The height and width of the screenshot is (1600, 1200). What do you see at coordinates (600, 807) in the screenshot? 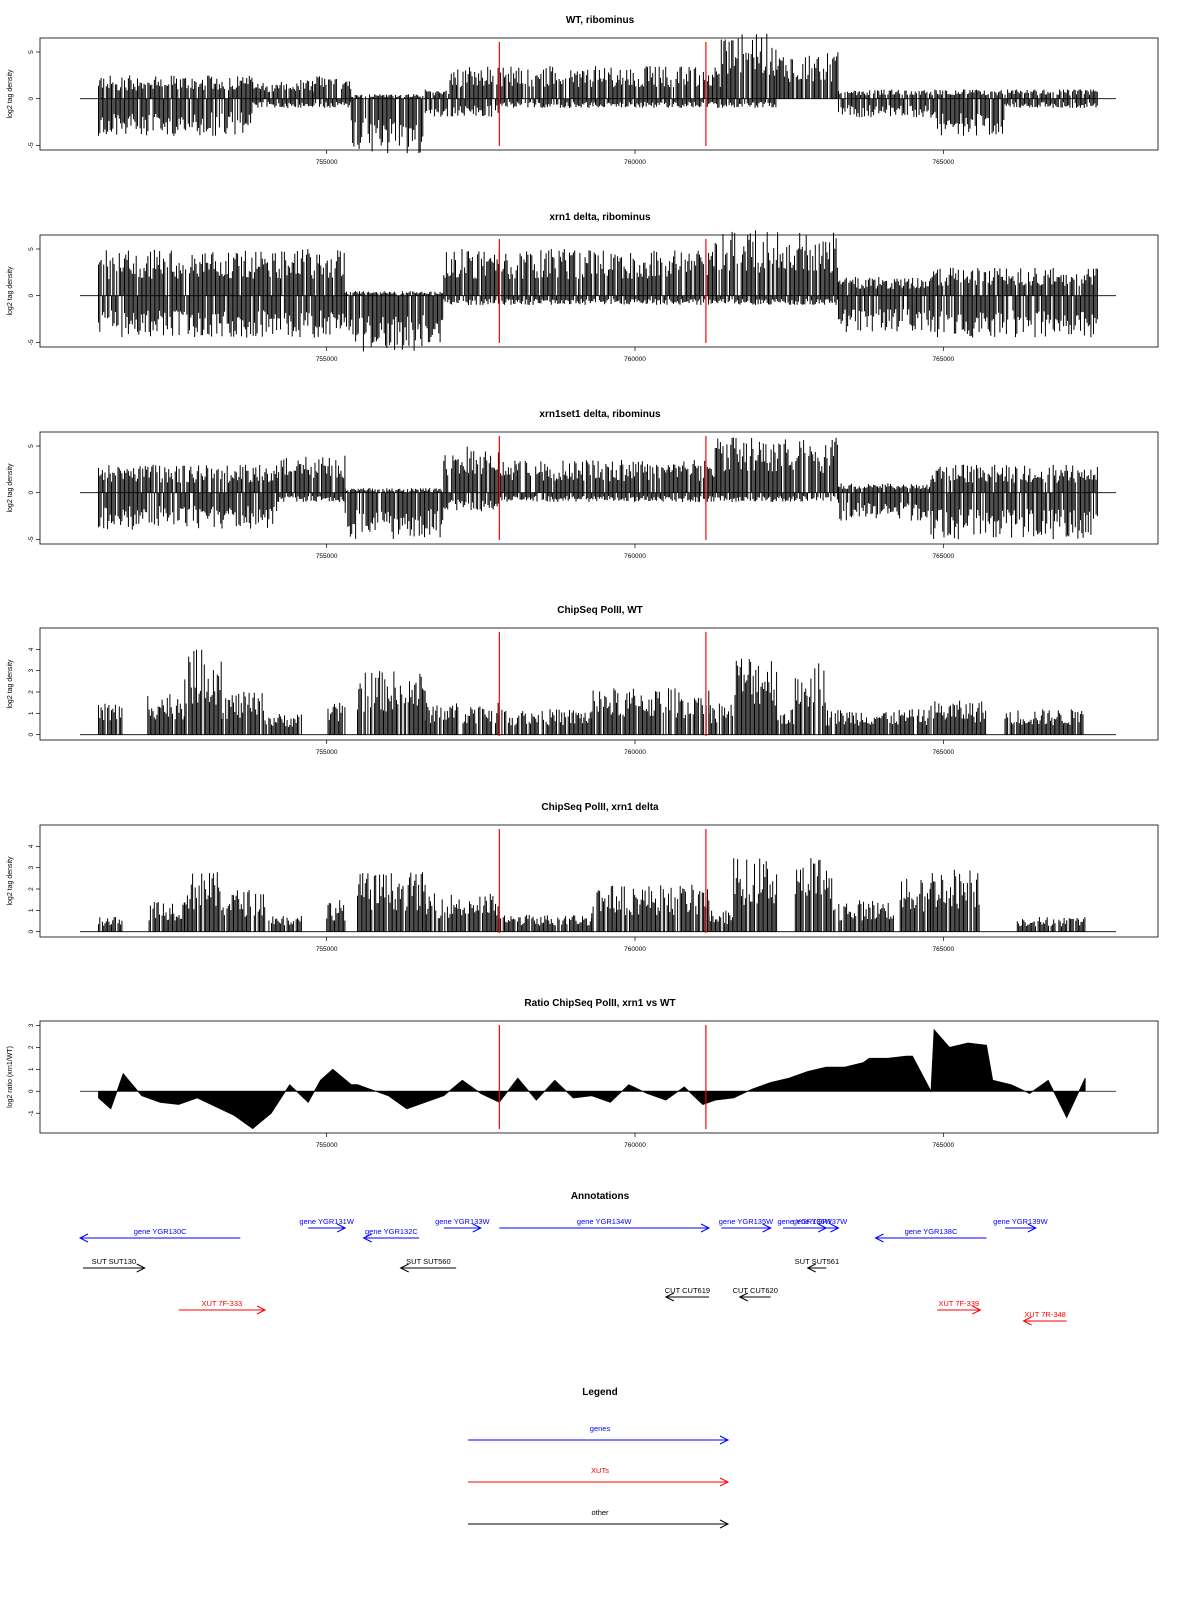
I see `panel-title: ChipSeq PolII, xrn1 delta` at bounding box center [600, 807].